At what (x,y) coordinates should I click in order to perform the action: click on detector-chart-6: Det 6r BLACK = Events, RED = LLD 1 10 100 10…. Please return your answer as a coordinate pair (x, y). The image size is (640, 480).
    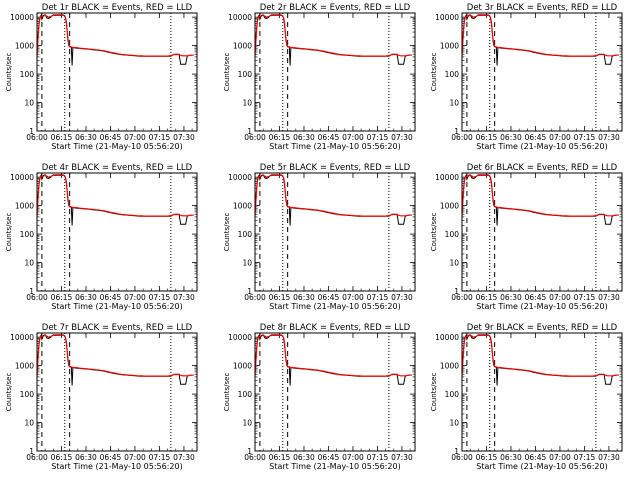
    Looking at the image, I should click on (526, 237).